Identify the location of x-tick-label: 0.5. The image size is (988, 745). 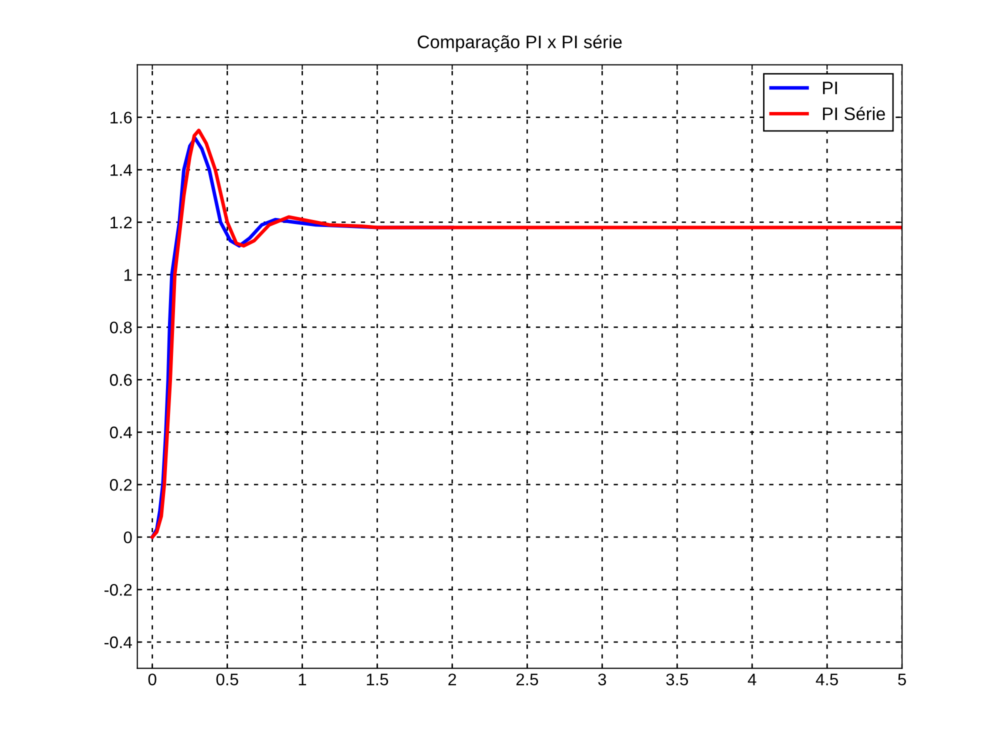
(227, 680).